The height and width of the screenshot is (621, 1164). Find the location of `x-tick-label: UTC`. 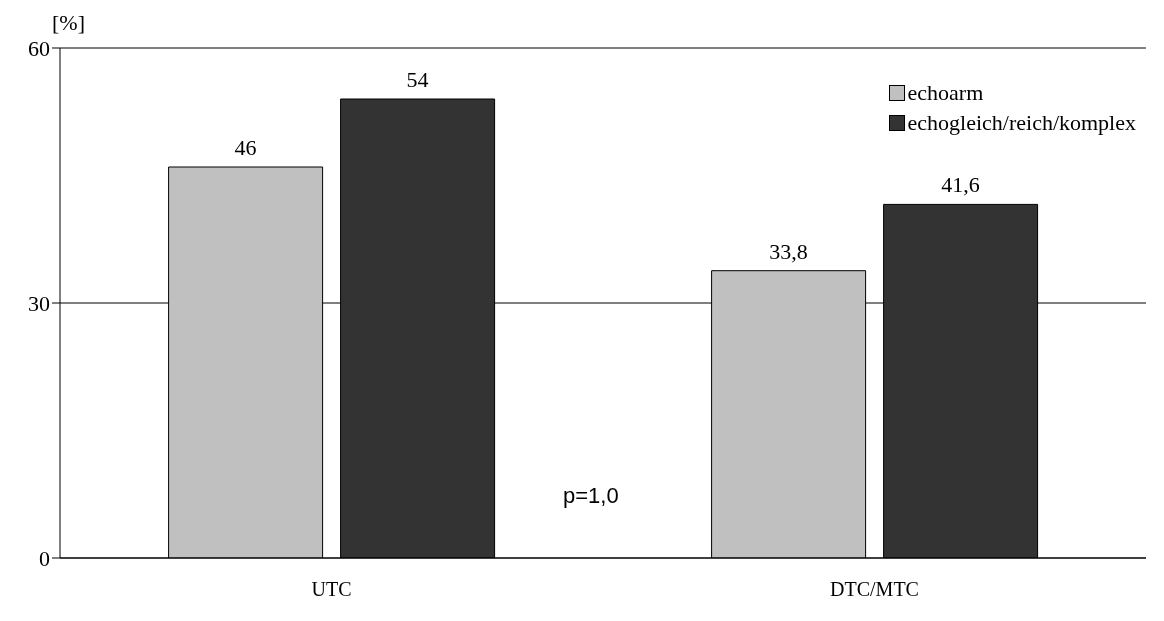

x-tick-label: UTC is located at coordinates (331, 589).